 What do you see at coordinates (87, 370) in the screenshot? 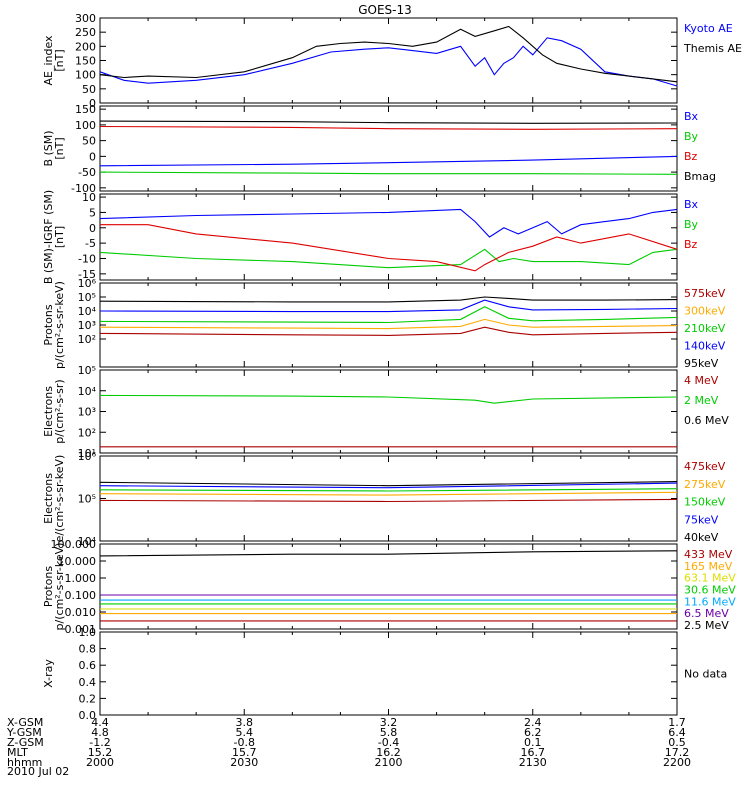
I see `y-tick-label: 10⁵` at bounding box center [87, 370].